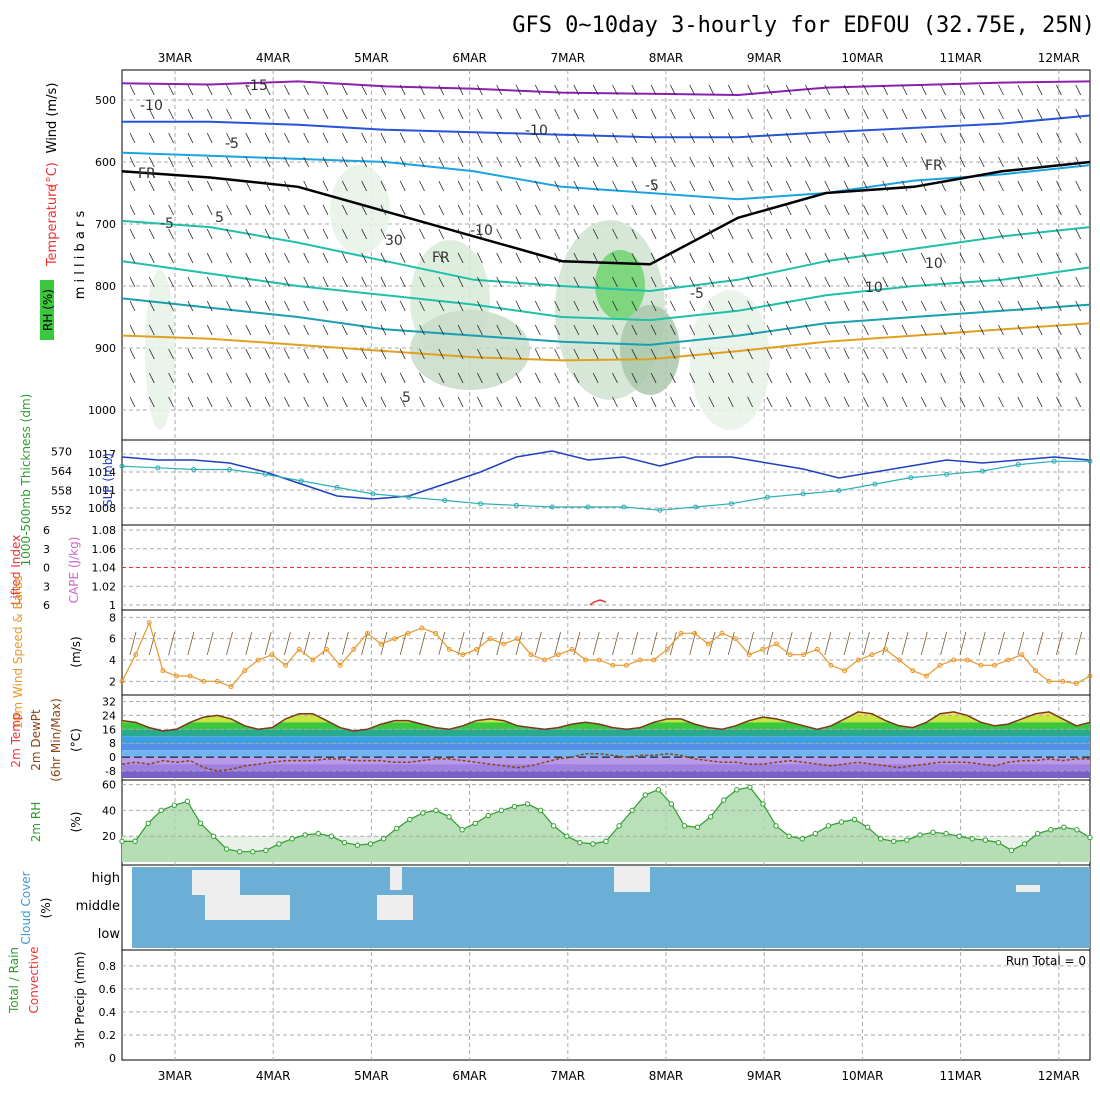 The width and height of the screenshot is (1100, 1100). Describe the element at coordinates (102, 472) in the screenshot. I see `slp-tick: 1014` at that location.